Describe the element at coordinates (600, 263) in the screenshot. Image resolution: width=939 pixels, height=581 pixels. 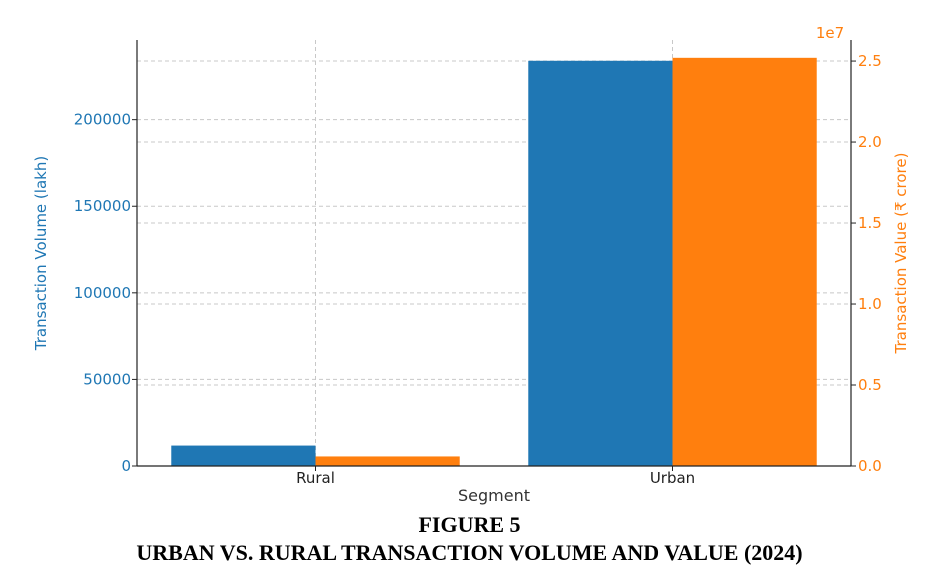
I see `bar-urban-left` at that location.